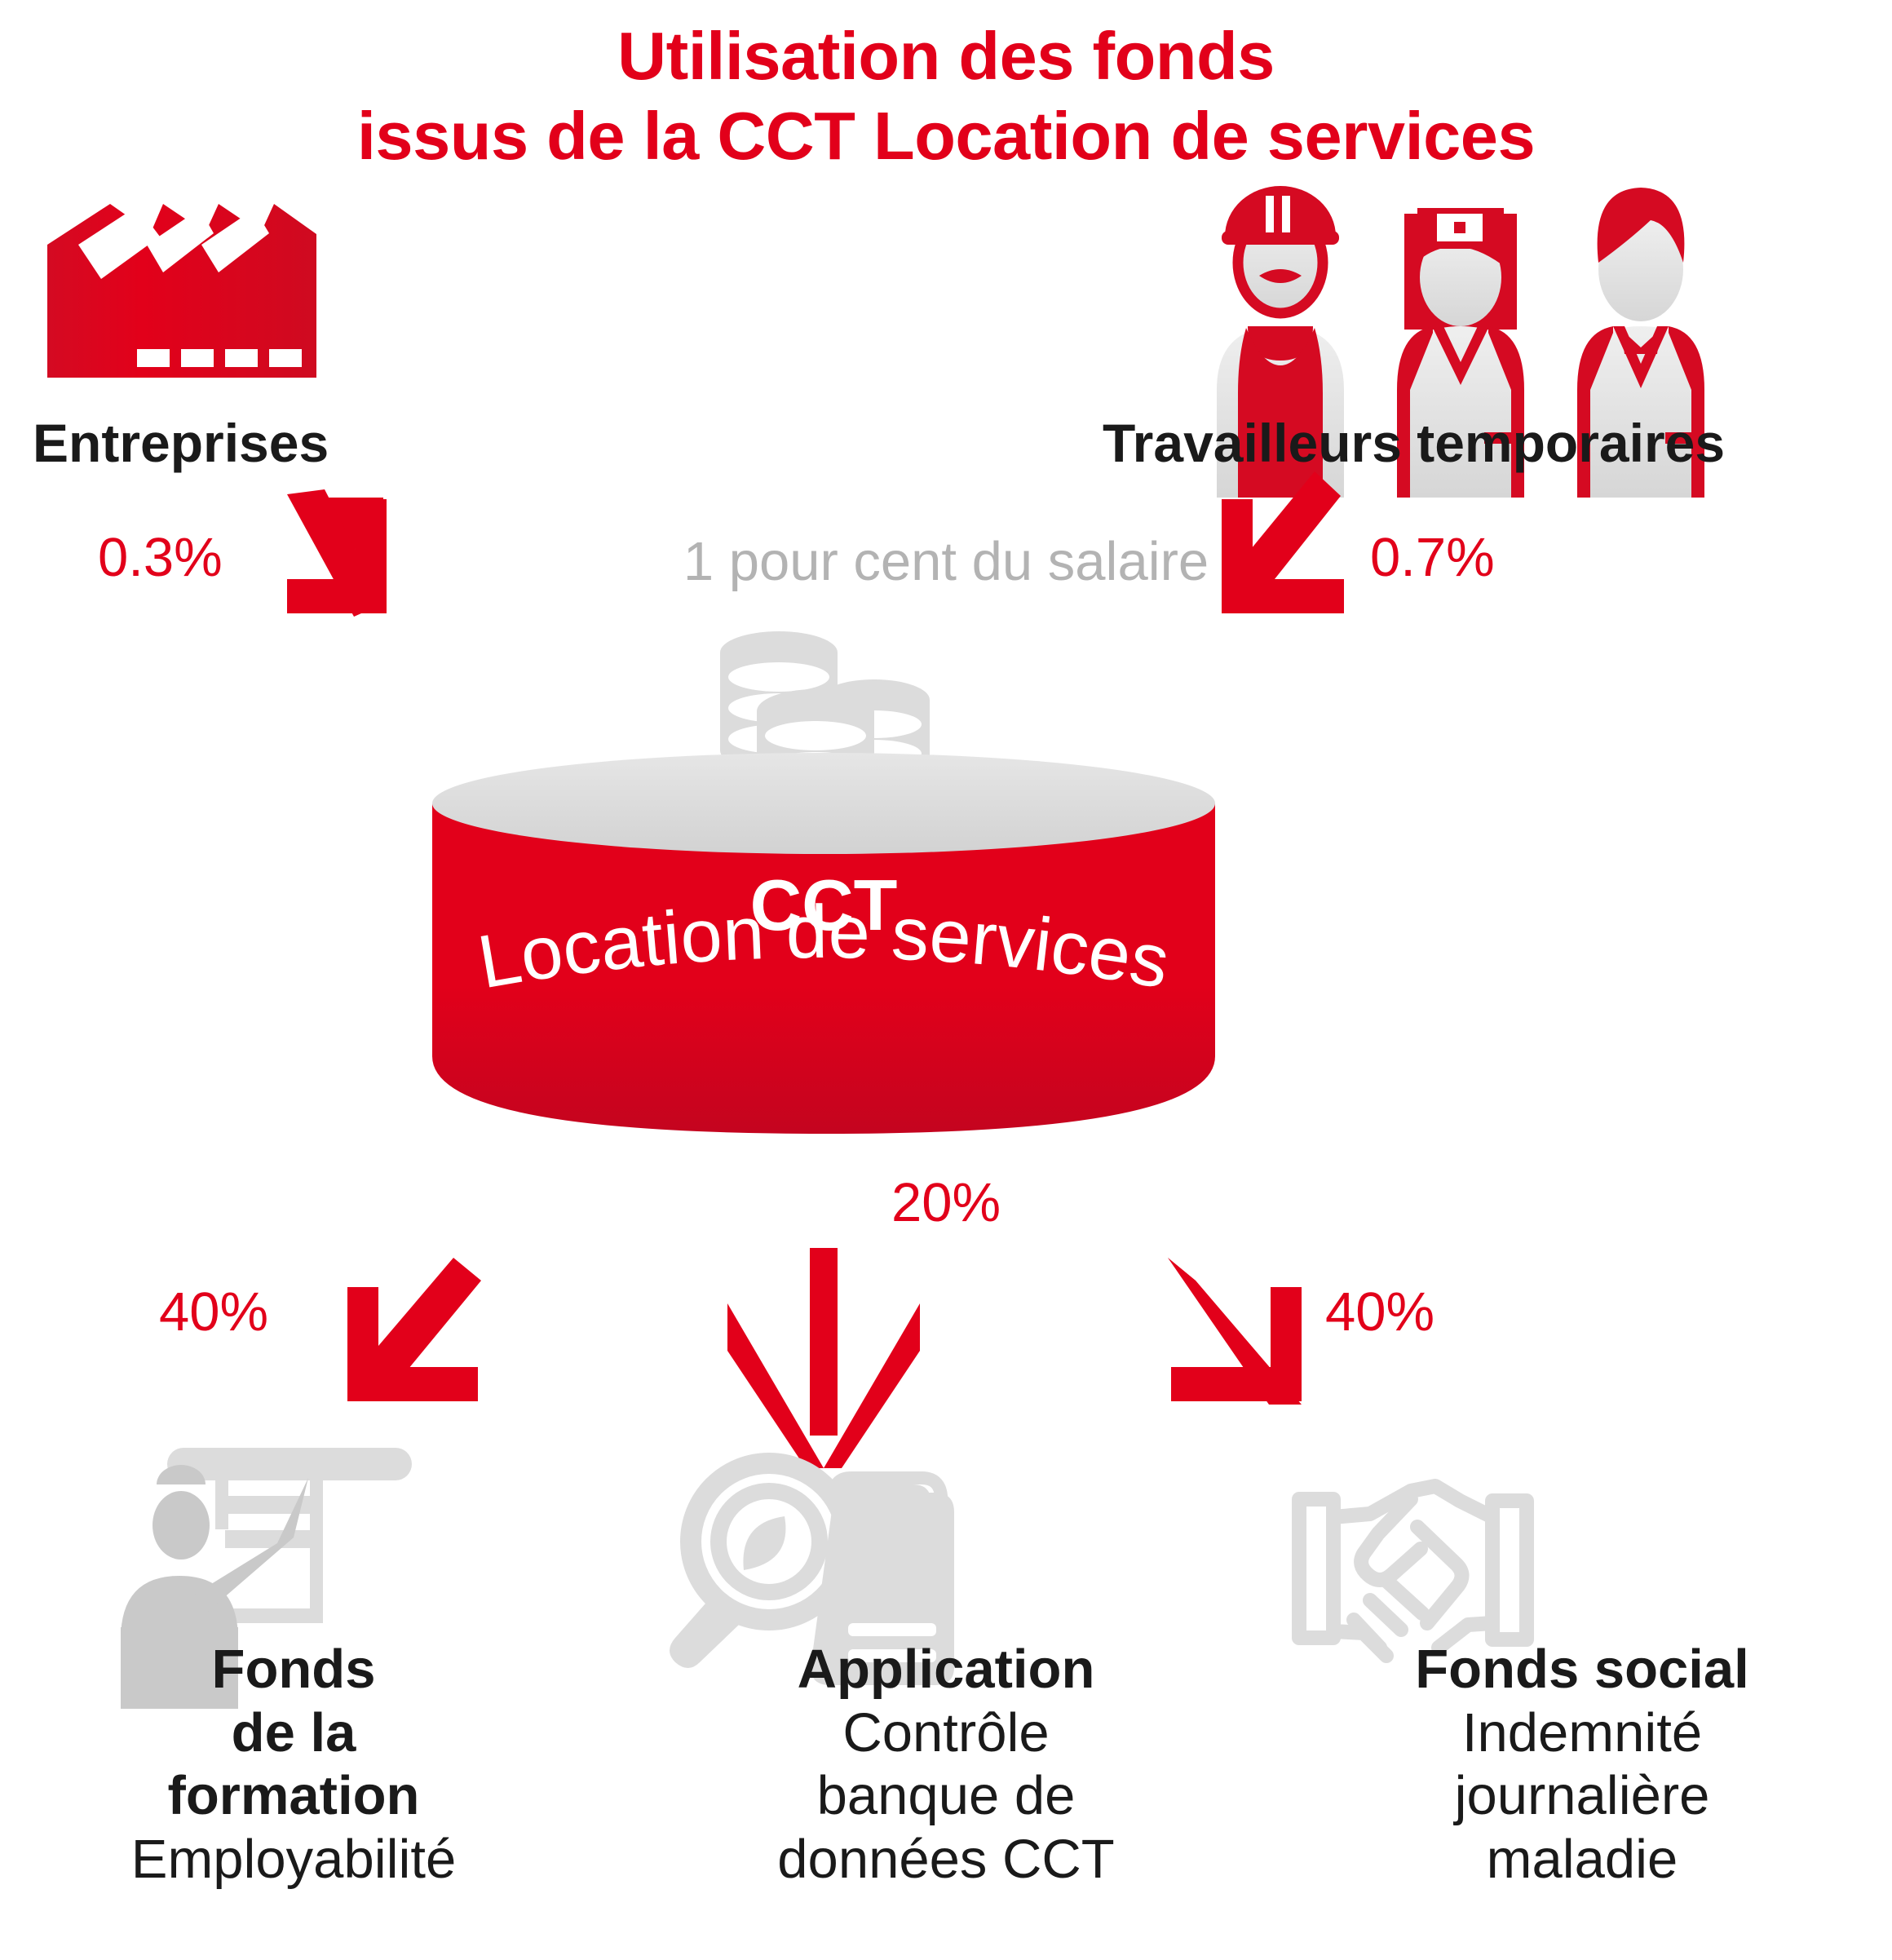  What do you see at coordinates (293, 1669) in the screenshot?
I see `heading-line: Fonds` at bounding box center [293, 1669].